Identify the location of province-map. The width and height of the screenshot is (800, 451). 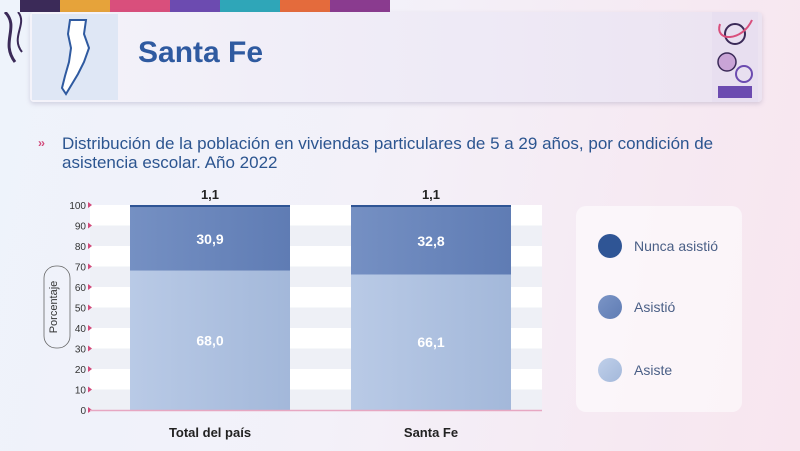
(75, 57).